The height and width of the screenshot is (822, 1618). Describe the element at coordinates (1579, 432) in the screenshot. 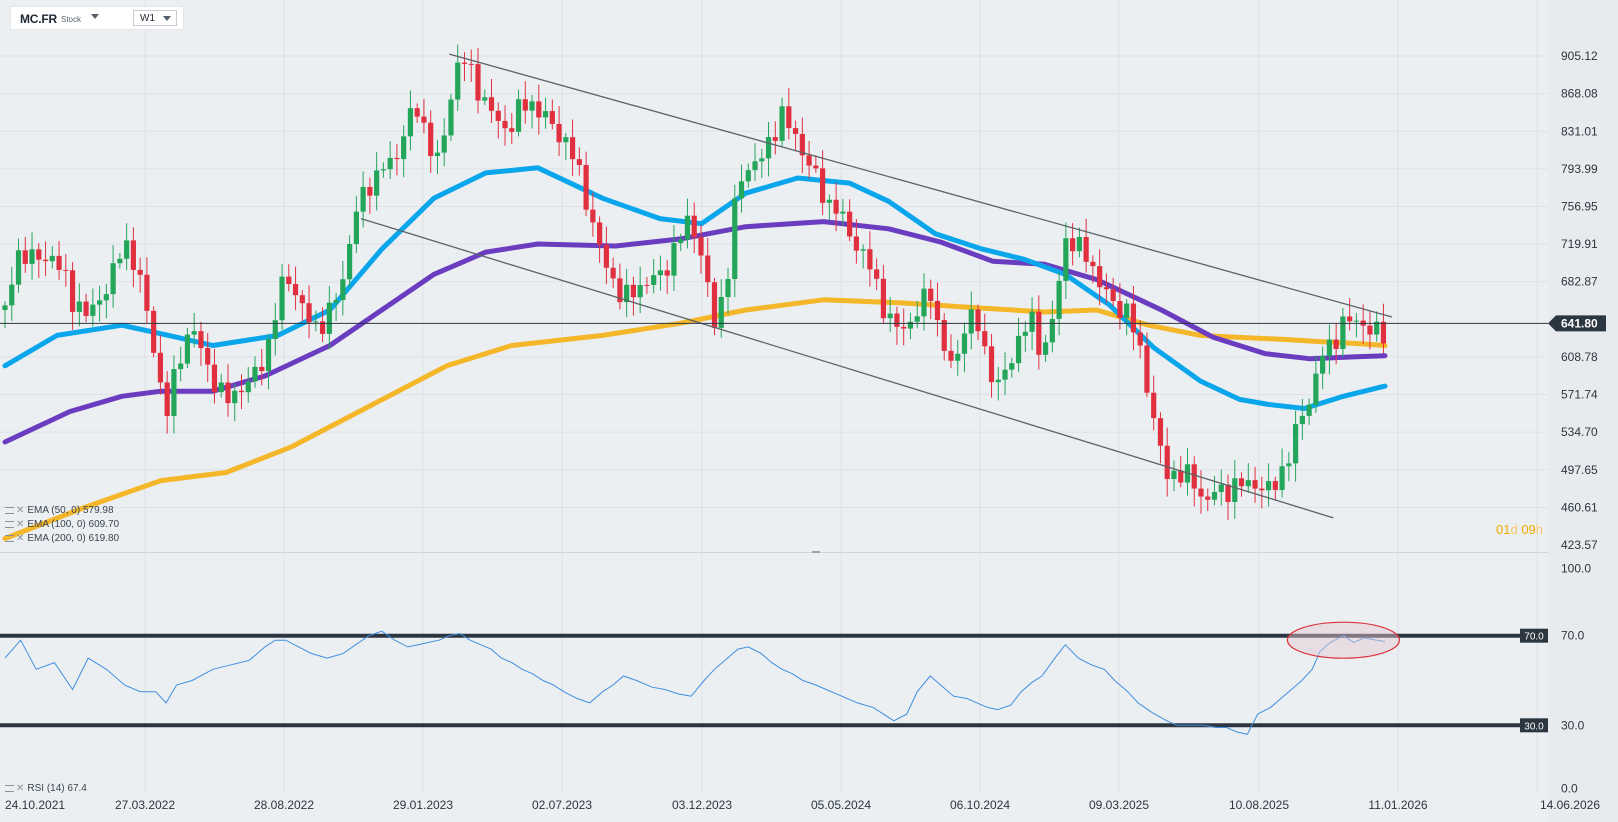

I see `price-tick-label: 534.70` at that location.